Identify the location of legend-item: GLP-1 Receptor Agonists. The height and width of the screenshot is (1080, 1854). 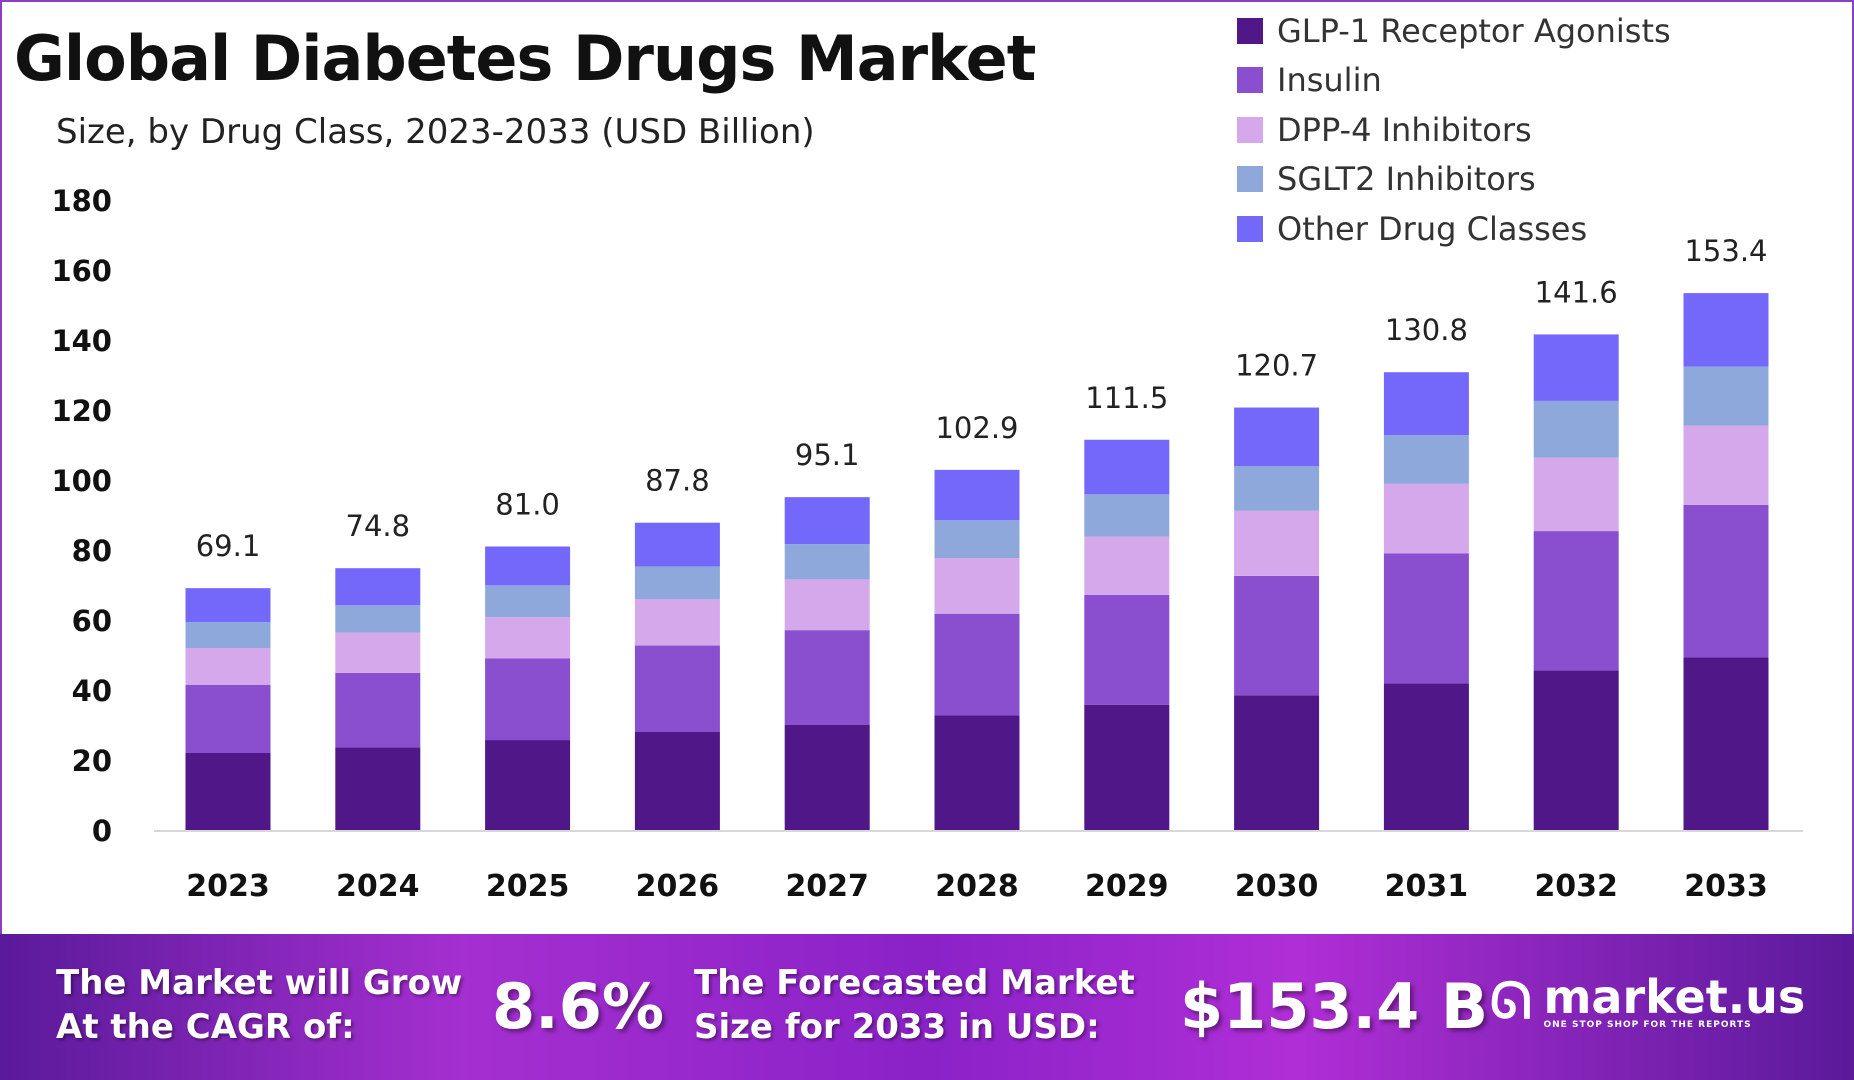
(1454, 31).